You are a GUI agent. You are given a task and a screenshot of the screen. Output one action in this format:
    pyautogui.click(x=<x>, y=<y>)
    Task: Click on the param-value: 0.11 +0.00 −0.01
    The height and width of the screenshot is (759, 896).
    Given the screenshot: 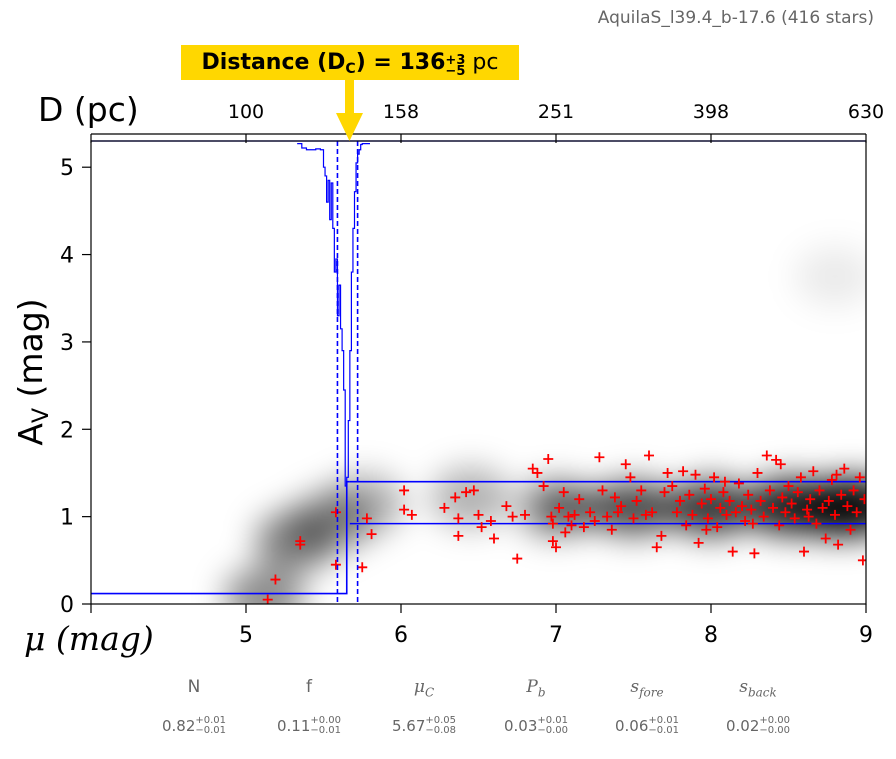 What is the action you would take?
    pyautogui.click(x=309, y=725)
    